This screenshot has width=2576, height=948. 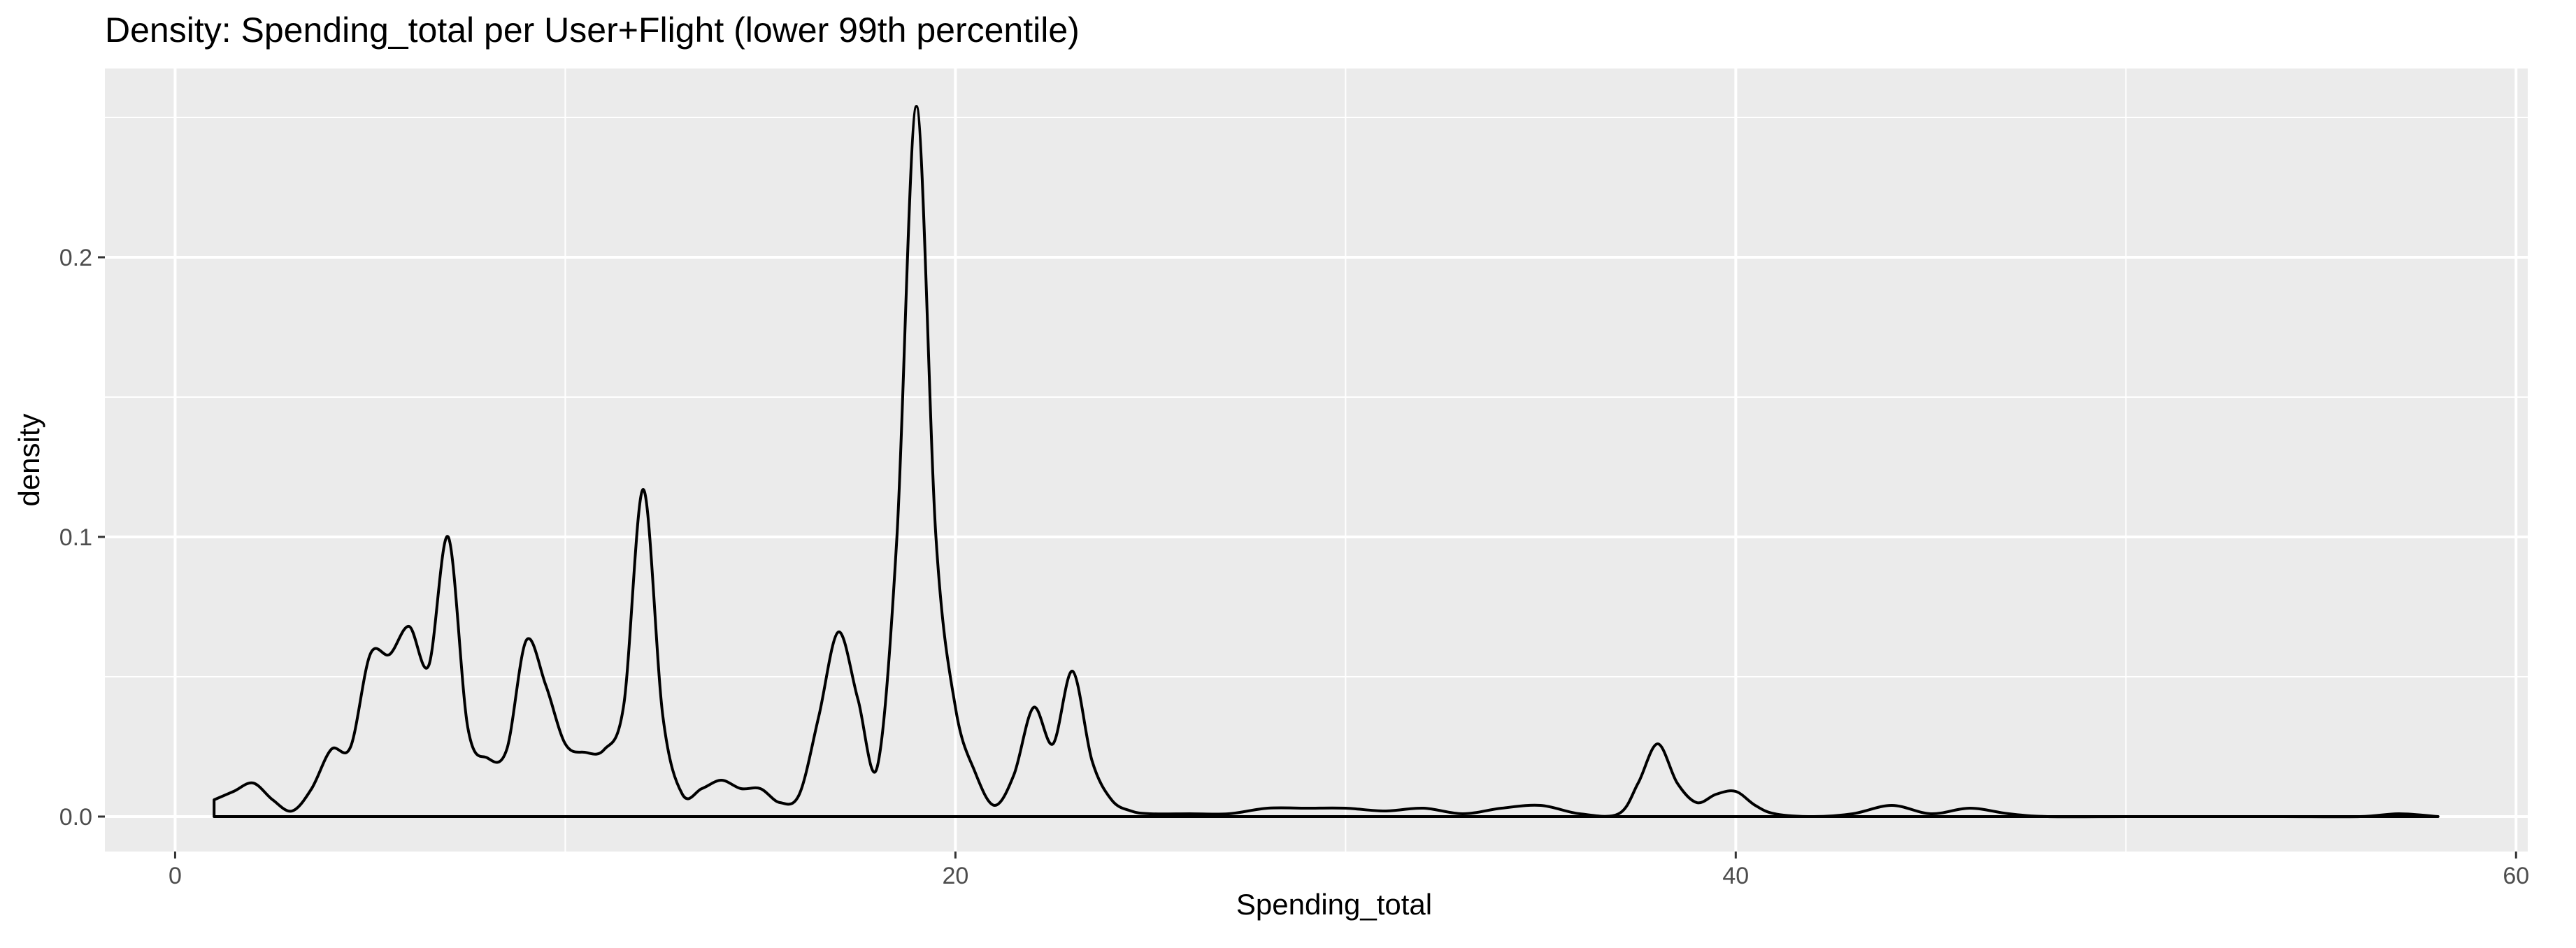 What do you see at coordinates (75, 258) in the screenshot?
I see `y-tick-label: 0.2` at bounding box center [75, 258].